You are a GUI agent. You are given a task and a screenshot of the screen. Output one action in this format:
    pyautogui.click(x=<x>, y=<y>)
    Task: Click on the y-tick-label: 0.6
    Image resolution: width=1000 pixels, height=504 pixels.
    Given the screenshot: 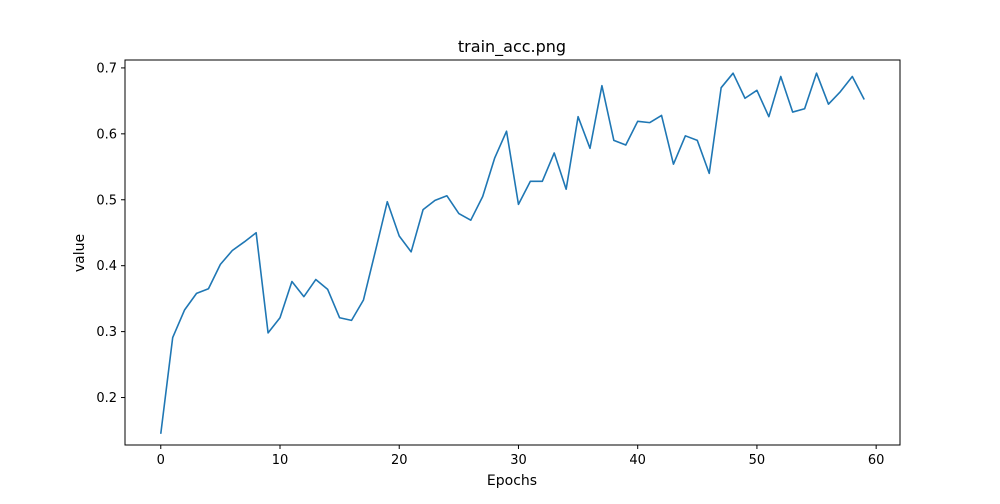 What is the action you would take?
    pyautogui.click(x=106, y=134)
    